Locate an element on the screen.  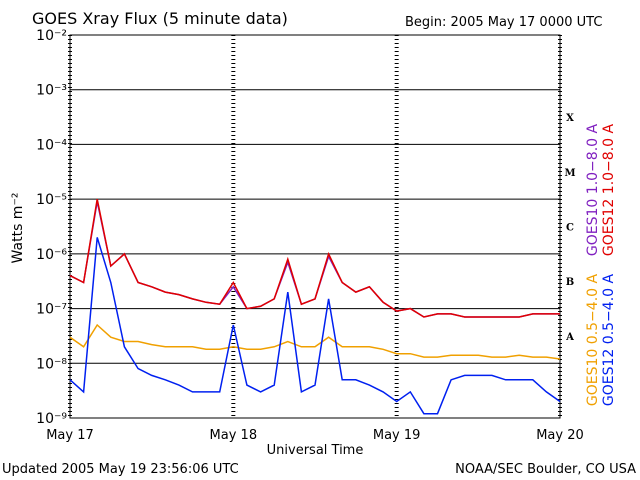
series-line is located at coordinates (315, 341).